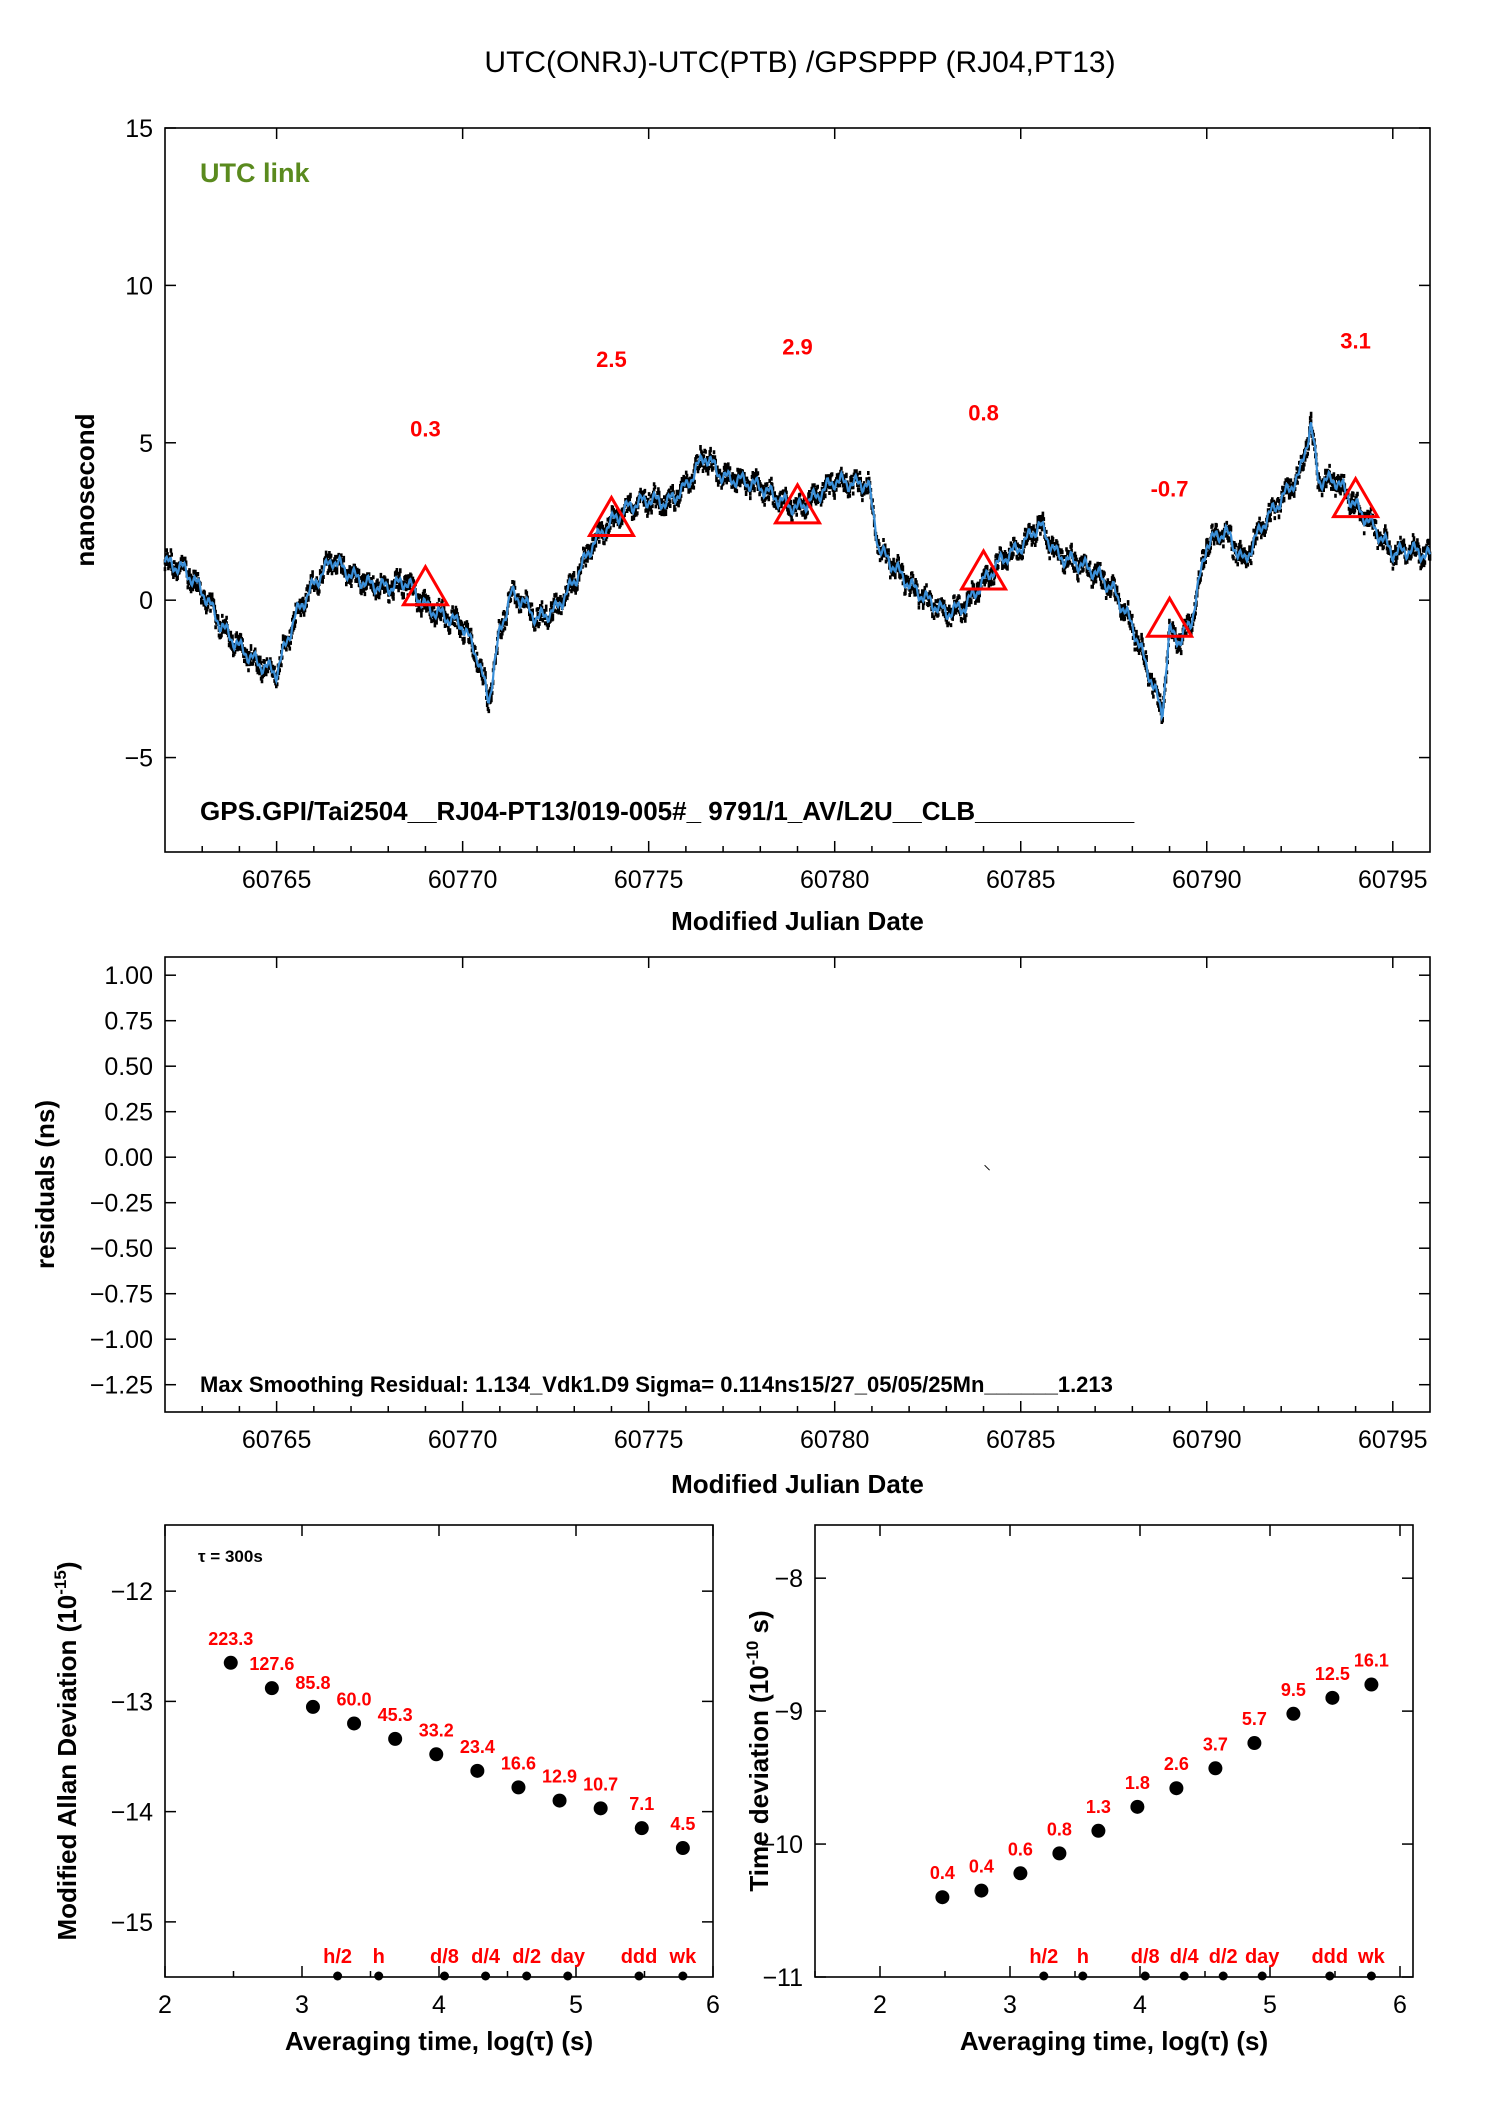 This screenshot has width=1488, height=2105. Describe the element at coordinates (379, 1957) in the screenshot. I see `mdev-period-label: h` at that location.